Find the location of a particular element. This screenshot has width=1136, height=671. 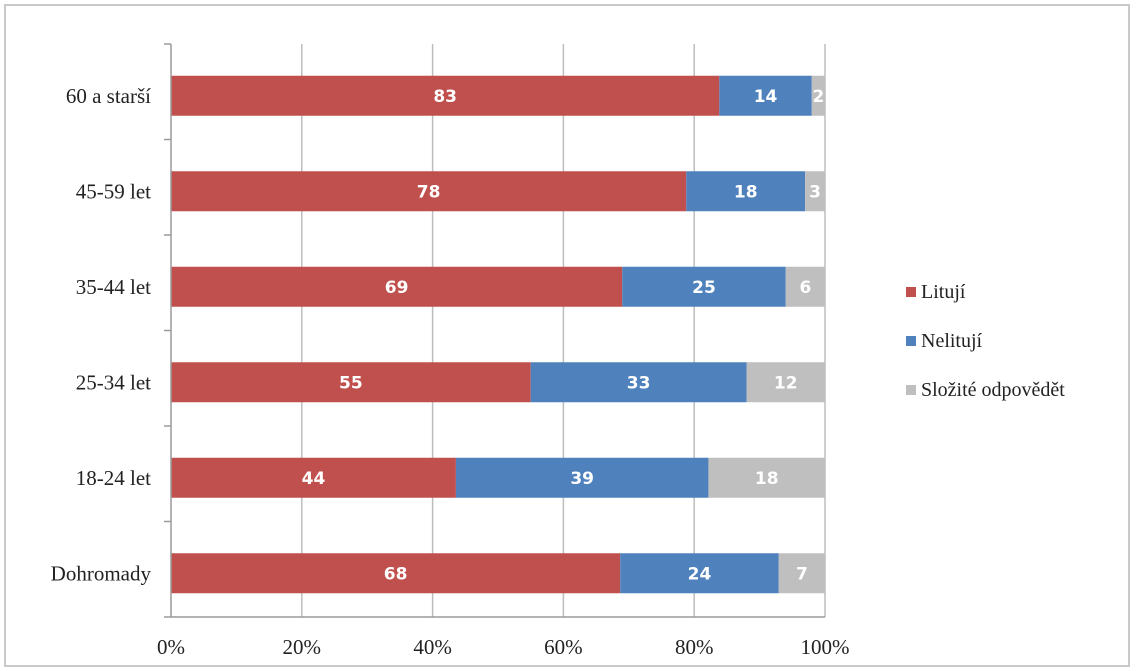

data-label: 69 is located at coordinates (397, 288).